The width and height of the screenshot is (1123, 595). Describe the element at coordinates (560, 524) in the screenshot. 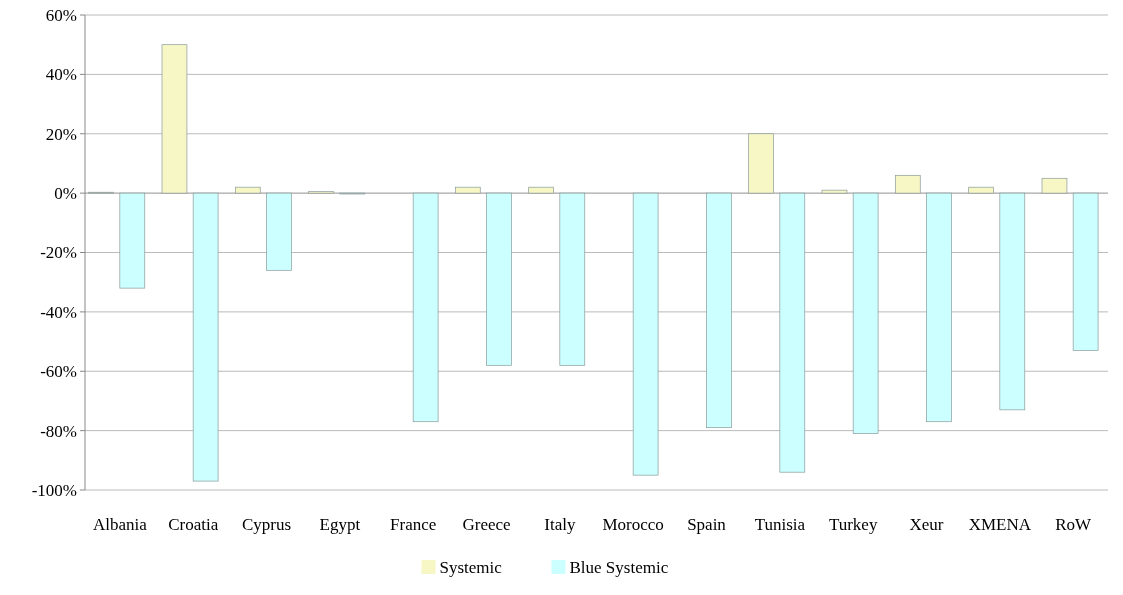

I see `x-tick-label: Italy` at that location.